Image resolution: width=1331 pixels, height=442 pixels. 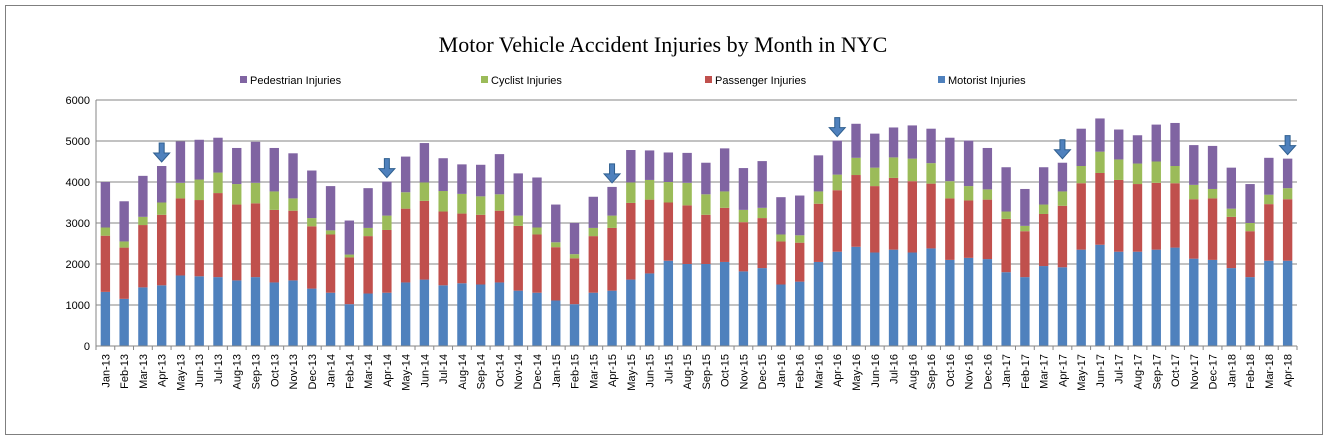 I want to click on x-tick-label: Dec-15, so click(x=763, y=371).